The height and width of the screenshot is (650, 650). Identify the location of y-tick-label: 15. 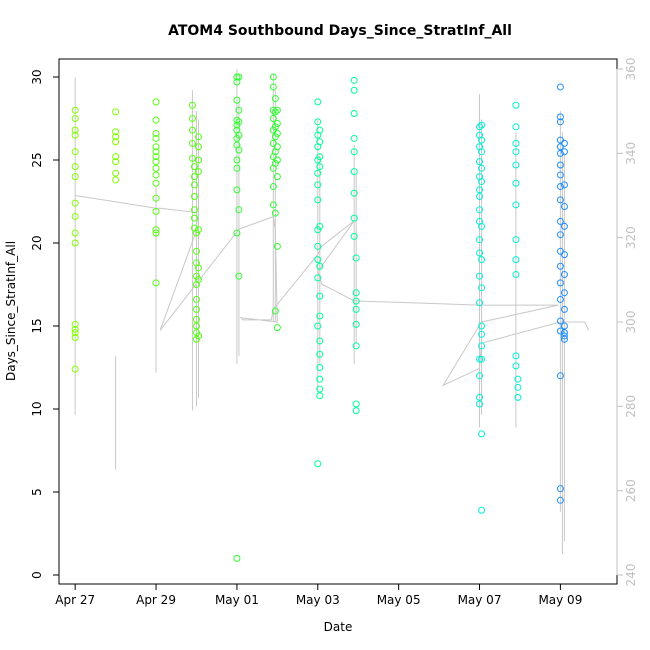
(37, 325).